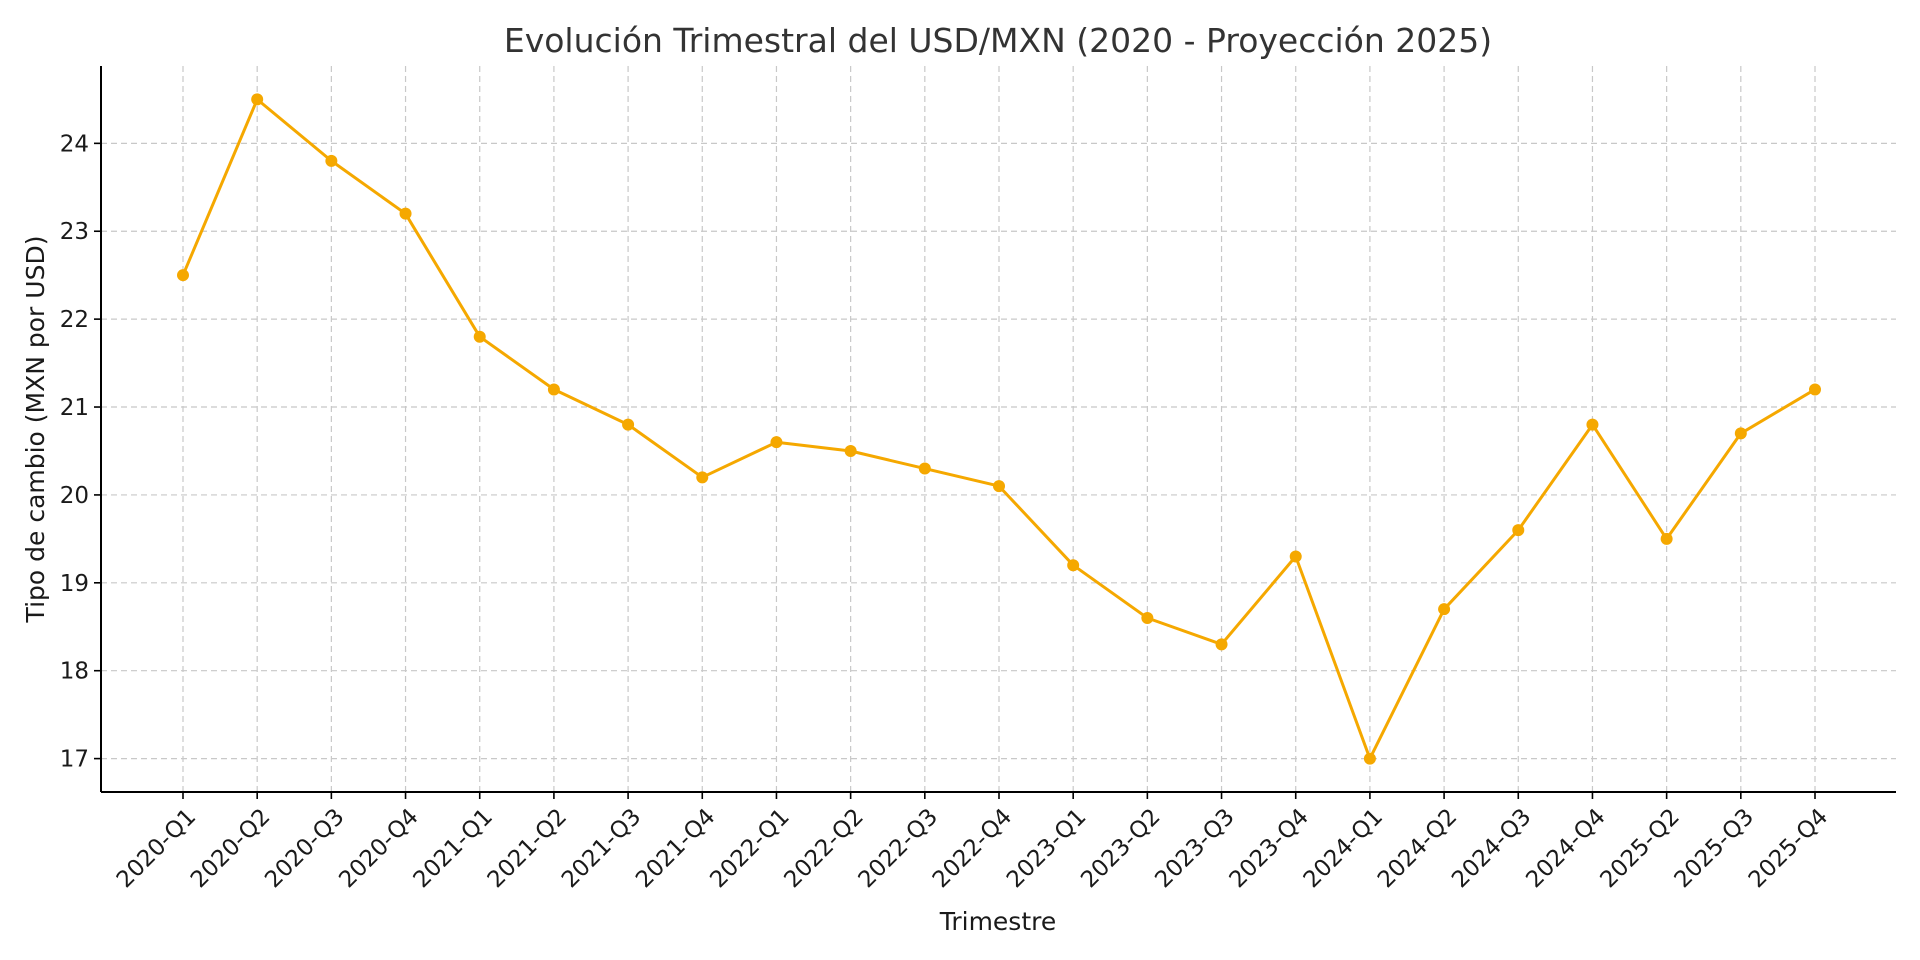 The image size is (1920, 960). I want to click on x-tick-label: 2025-Q2, so click(1639, 848).